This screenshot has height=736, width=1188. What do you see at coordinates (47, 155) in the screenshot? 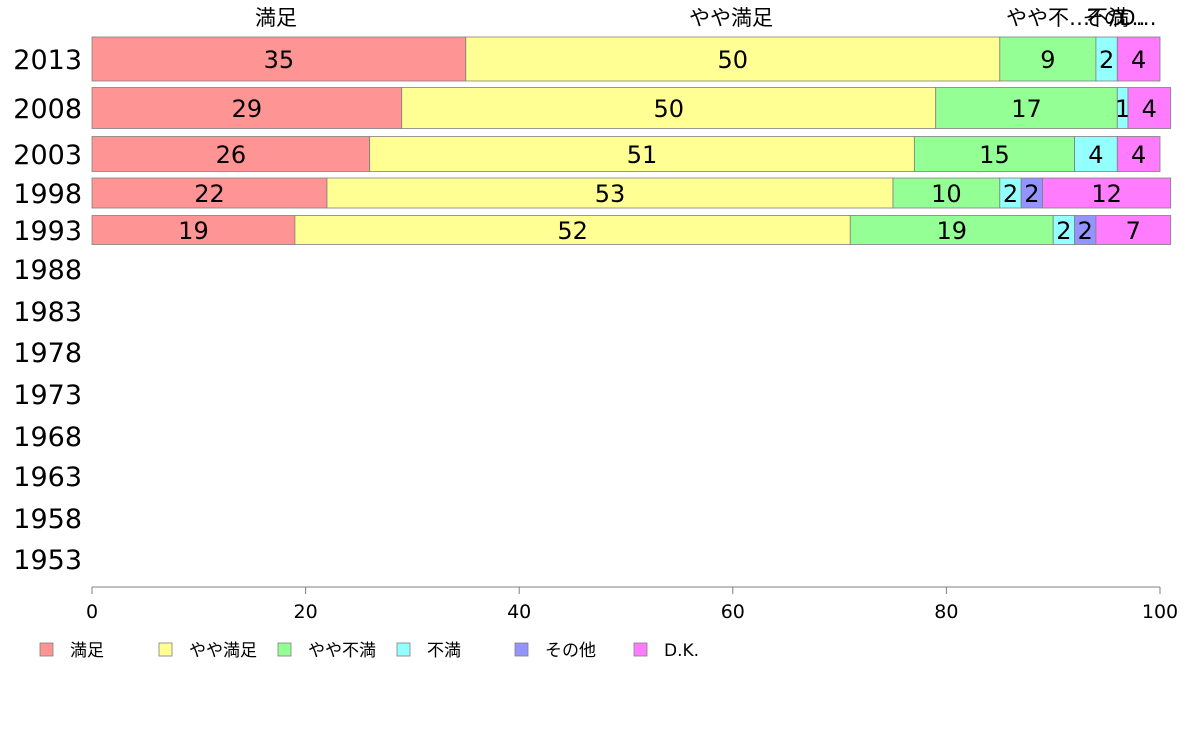
I see `year-label-2003: 2003` at bounding box center [47, 155].